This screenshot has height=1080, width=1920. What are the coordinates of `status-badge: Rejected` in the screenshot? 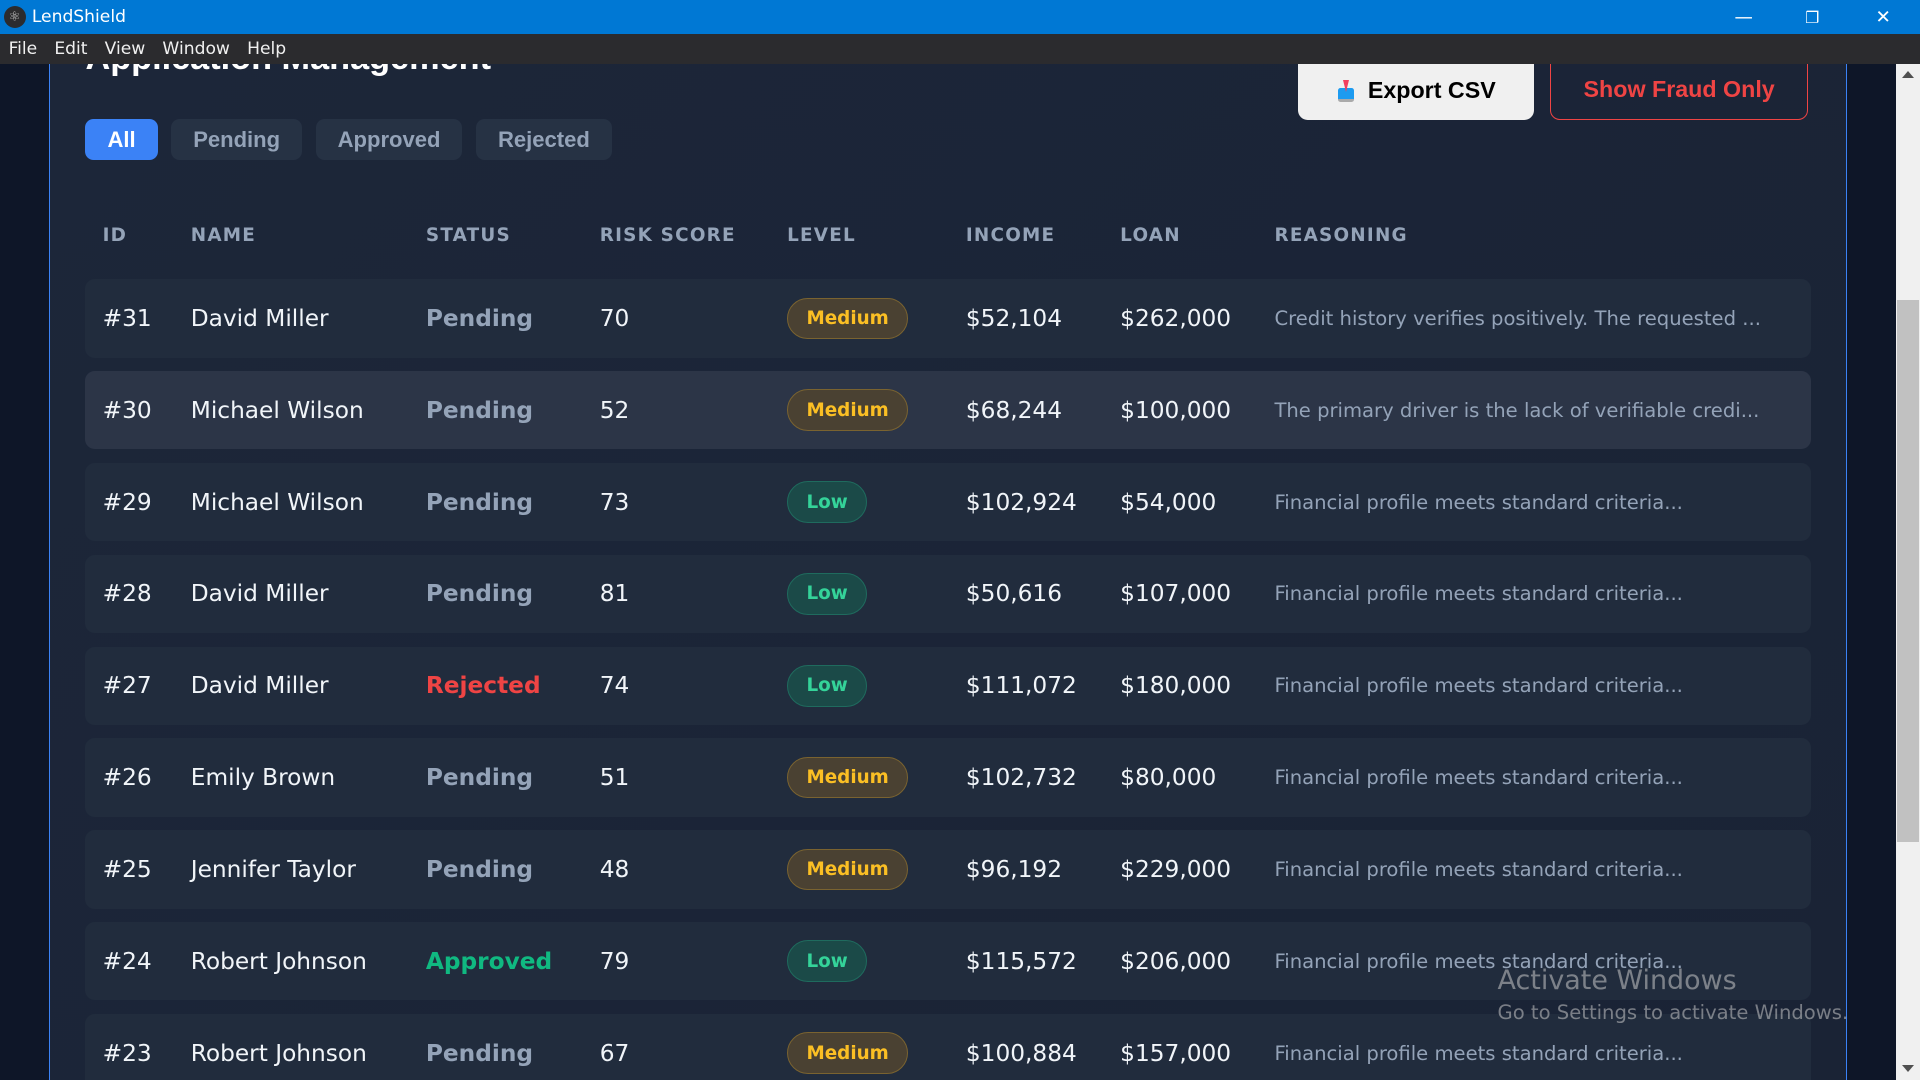 It's located at (483, 686).